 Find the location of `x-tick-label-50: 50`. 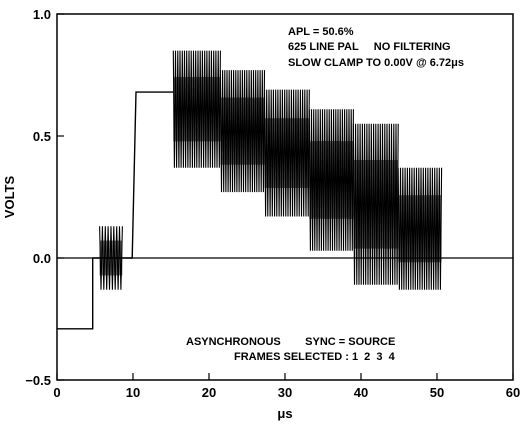

x-tick-label-50: 50 is located at coordinates (437, 392).